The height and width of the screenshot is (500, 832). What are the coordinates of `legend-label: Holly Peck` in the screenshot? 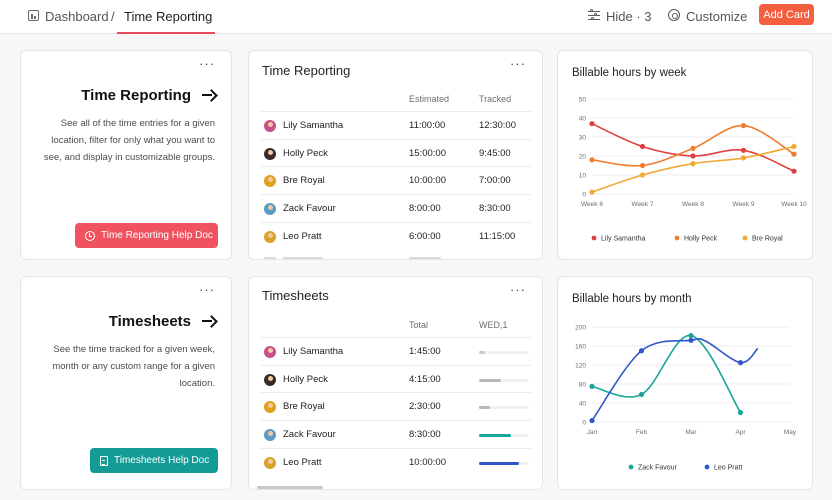 It's located at (701, 239).